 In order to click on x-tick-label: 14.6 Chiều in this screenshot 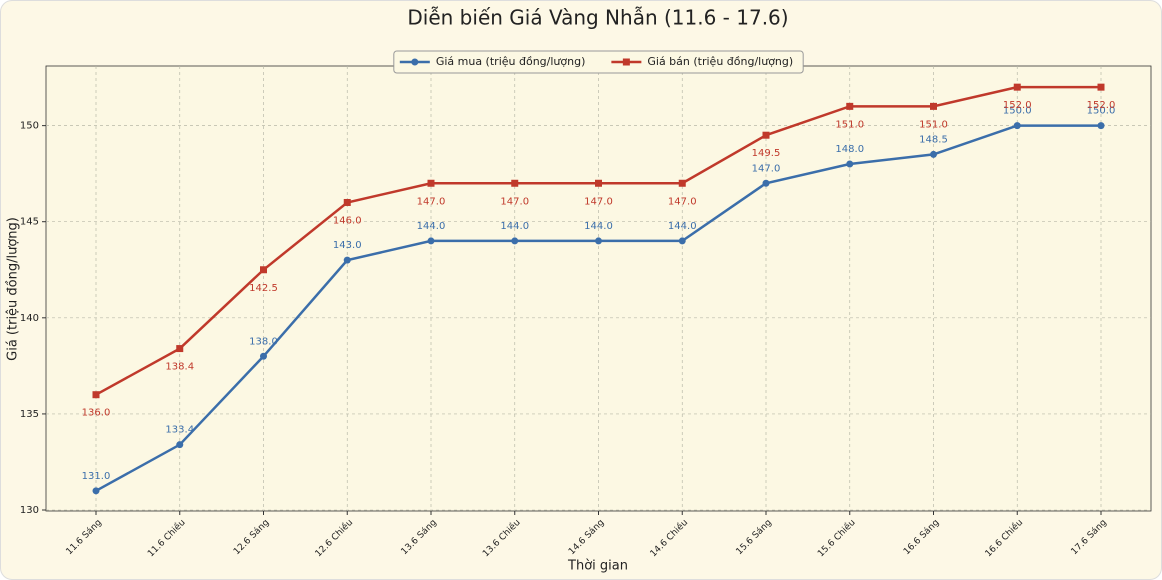, I will do `click(669, 538)`.